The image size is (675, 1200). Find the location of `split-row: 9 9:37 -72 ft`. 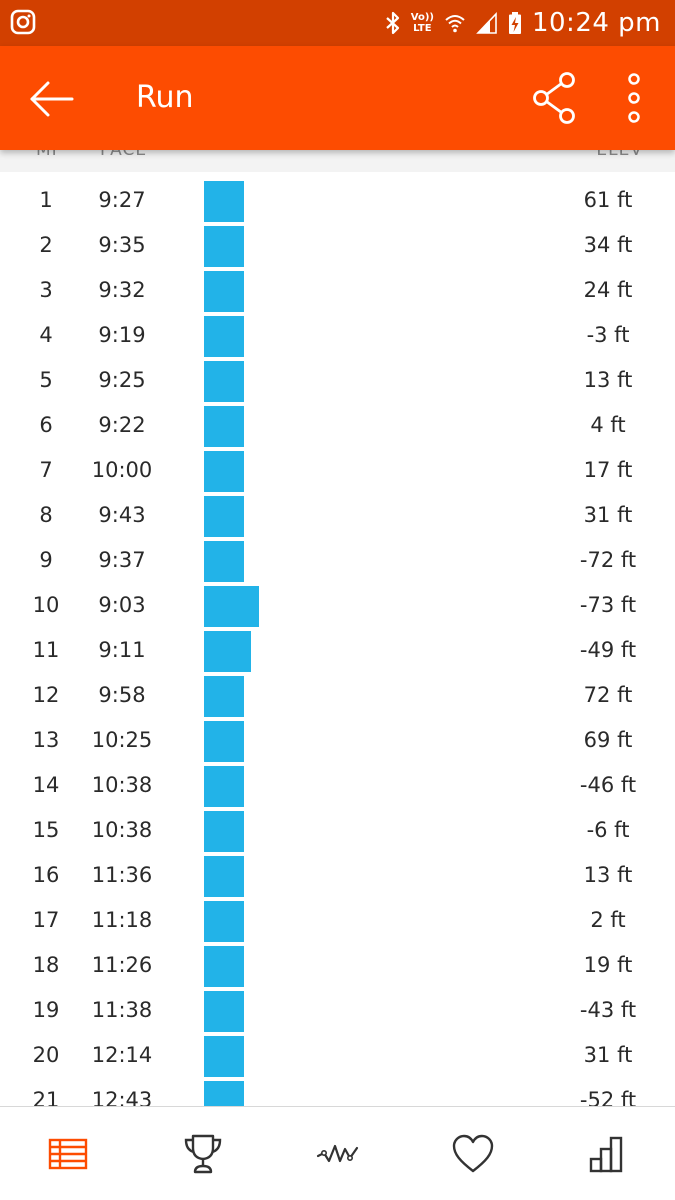

split-row: 9 9:37 -72 ft is located at coordinates (337, 562).